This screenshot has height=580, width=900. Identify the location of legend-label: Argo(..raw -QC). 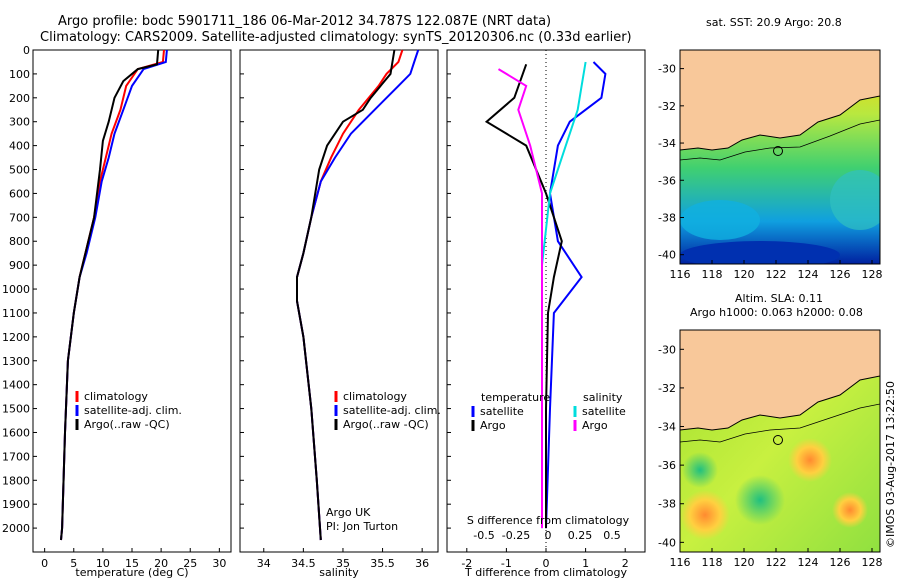
(386, 424).